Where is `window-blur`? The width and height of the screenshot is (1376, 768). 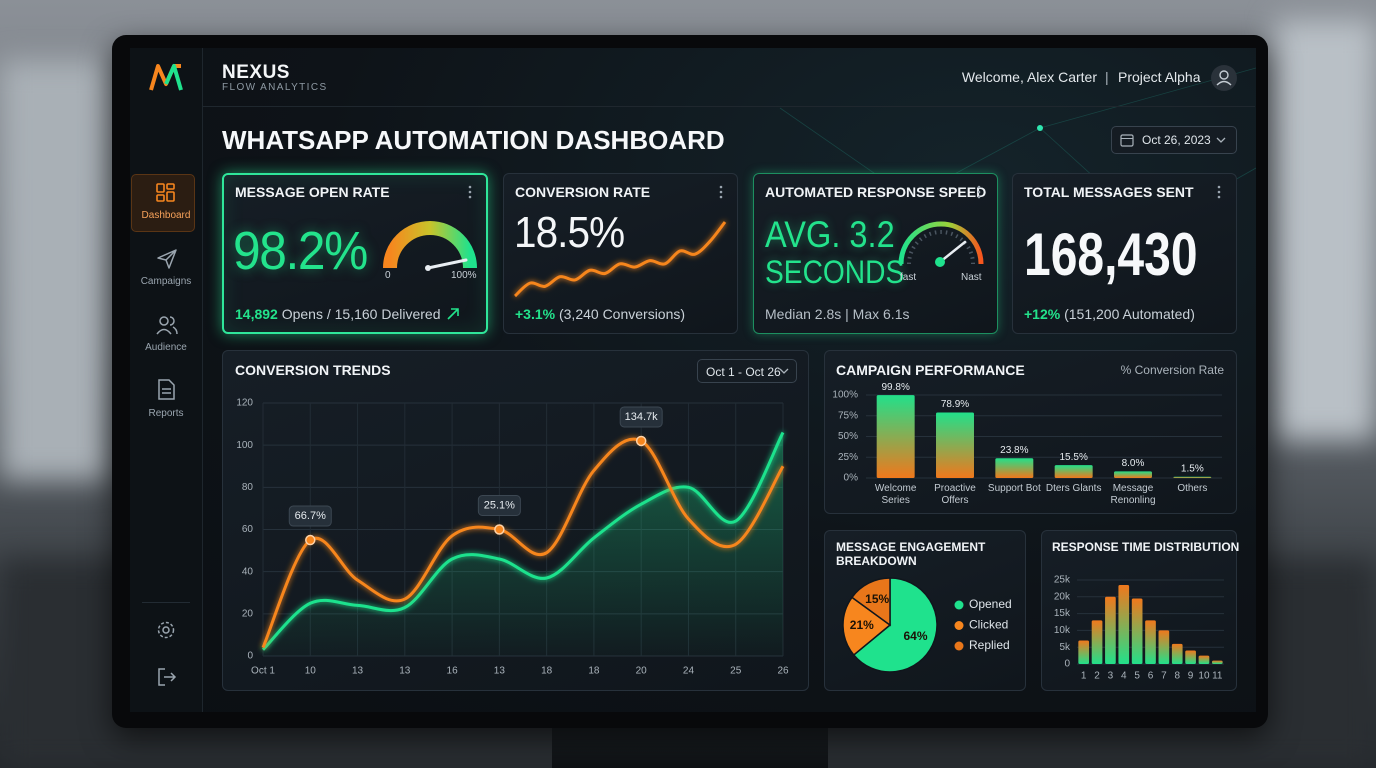
window-blur is located at coordinates (55, 270).